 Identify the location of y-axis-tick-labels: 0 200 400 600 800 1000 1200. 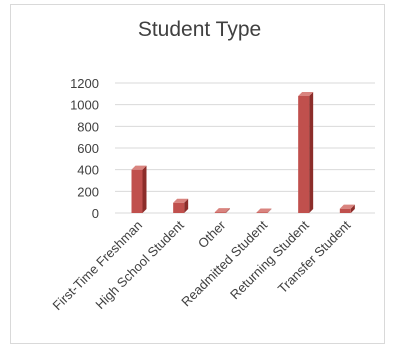
(84, 148).